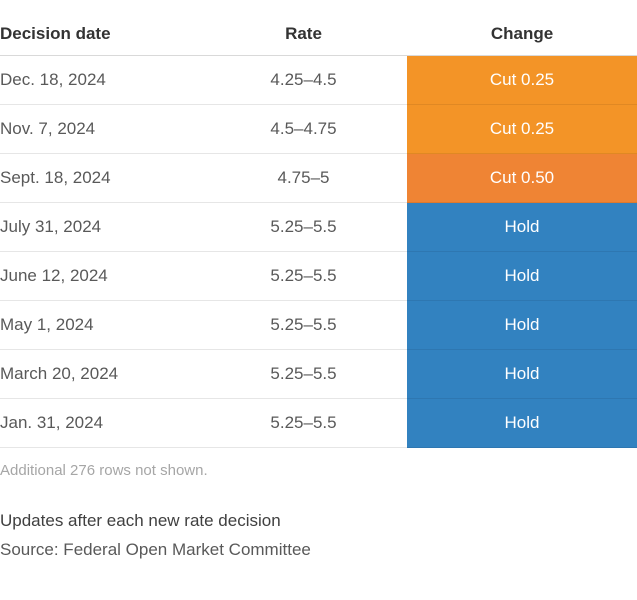 This screenshot has height=600, width=637. Describe the element at coordinates (100, 276) in the screenshot. I see `decision-date-cell: June 12, 2024` at that location.